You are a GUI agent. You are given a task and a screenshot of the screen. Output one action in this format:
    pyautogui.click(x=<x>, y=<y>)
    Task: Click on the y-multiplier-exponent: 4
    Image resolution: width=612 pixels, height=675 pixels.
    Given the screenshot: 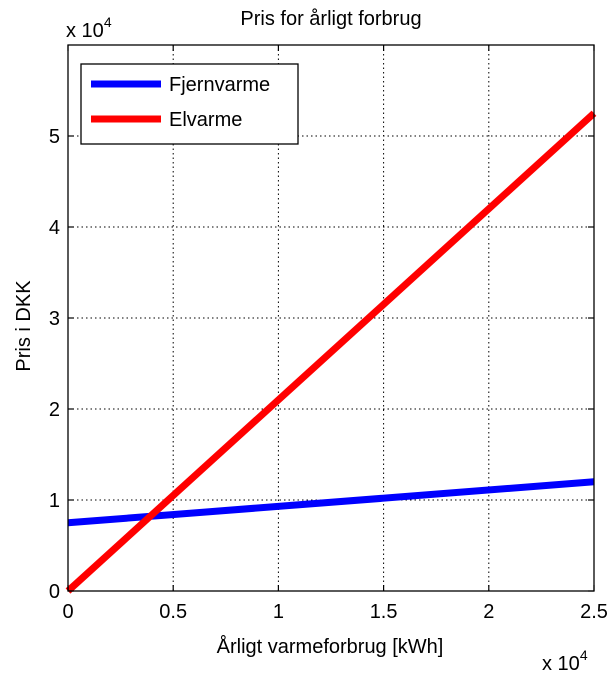 What is the action you would take?
    pyautogui.click(x=108, y=22)
    